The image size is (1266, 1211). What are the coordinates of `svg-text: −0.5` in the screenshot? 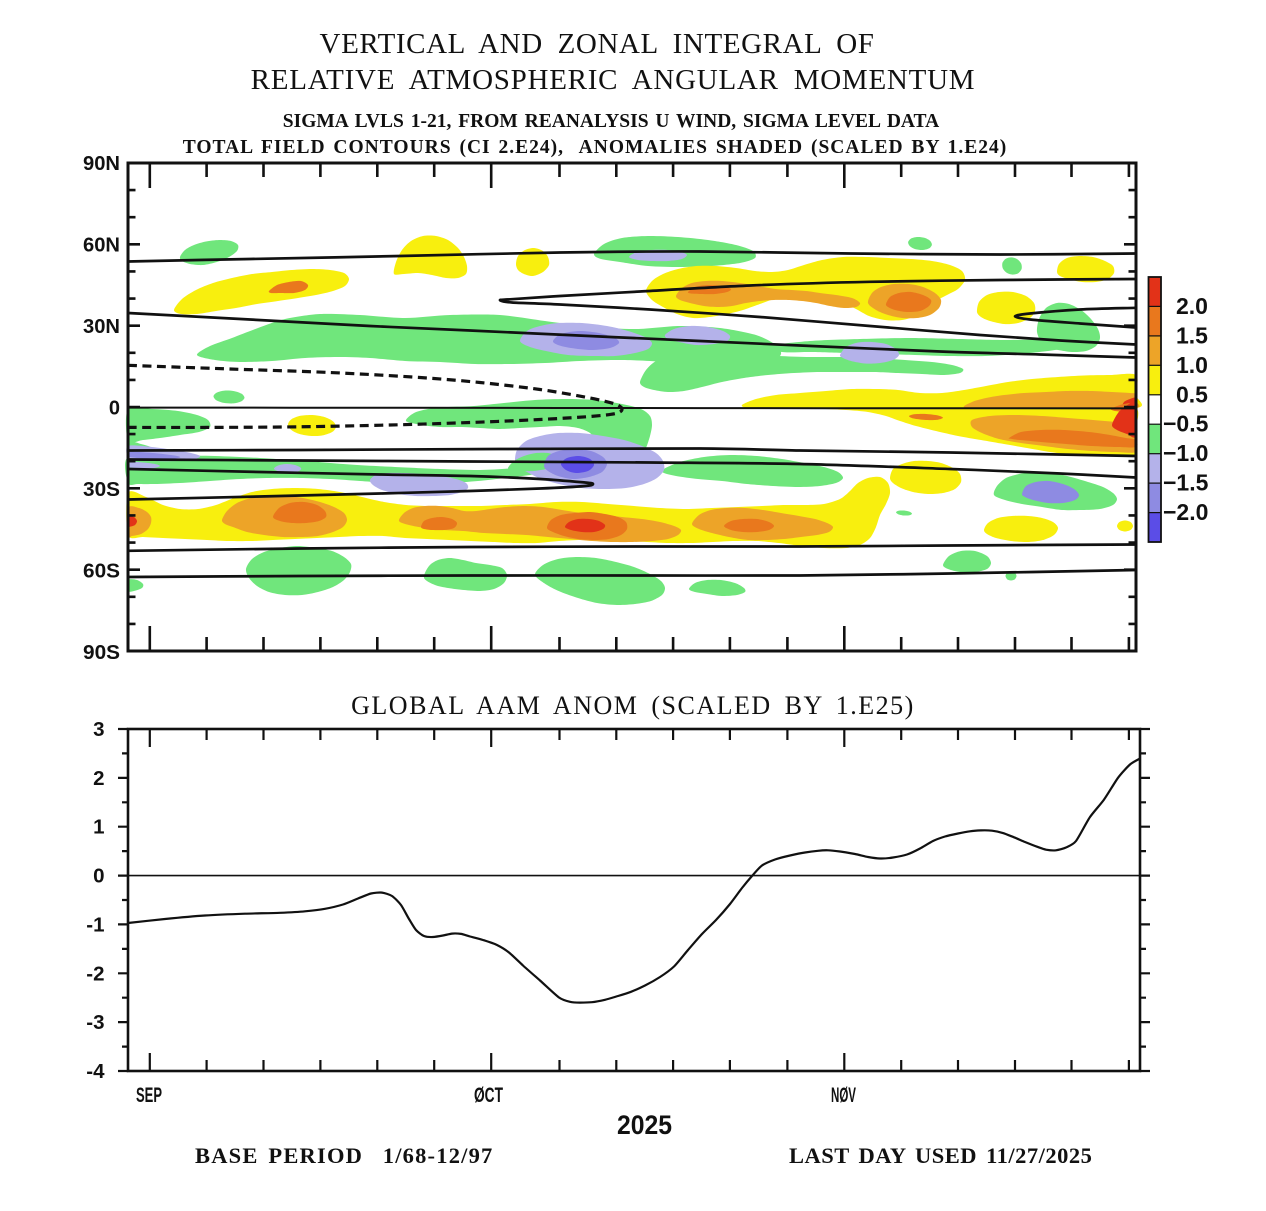 It's located at (1186, 424).